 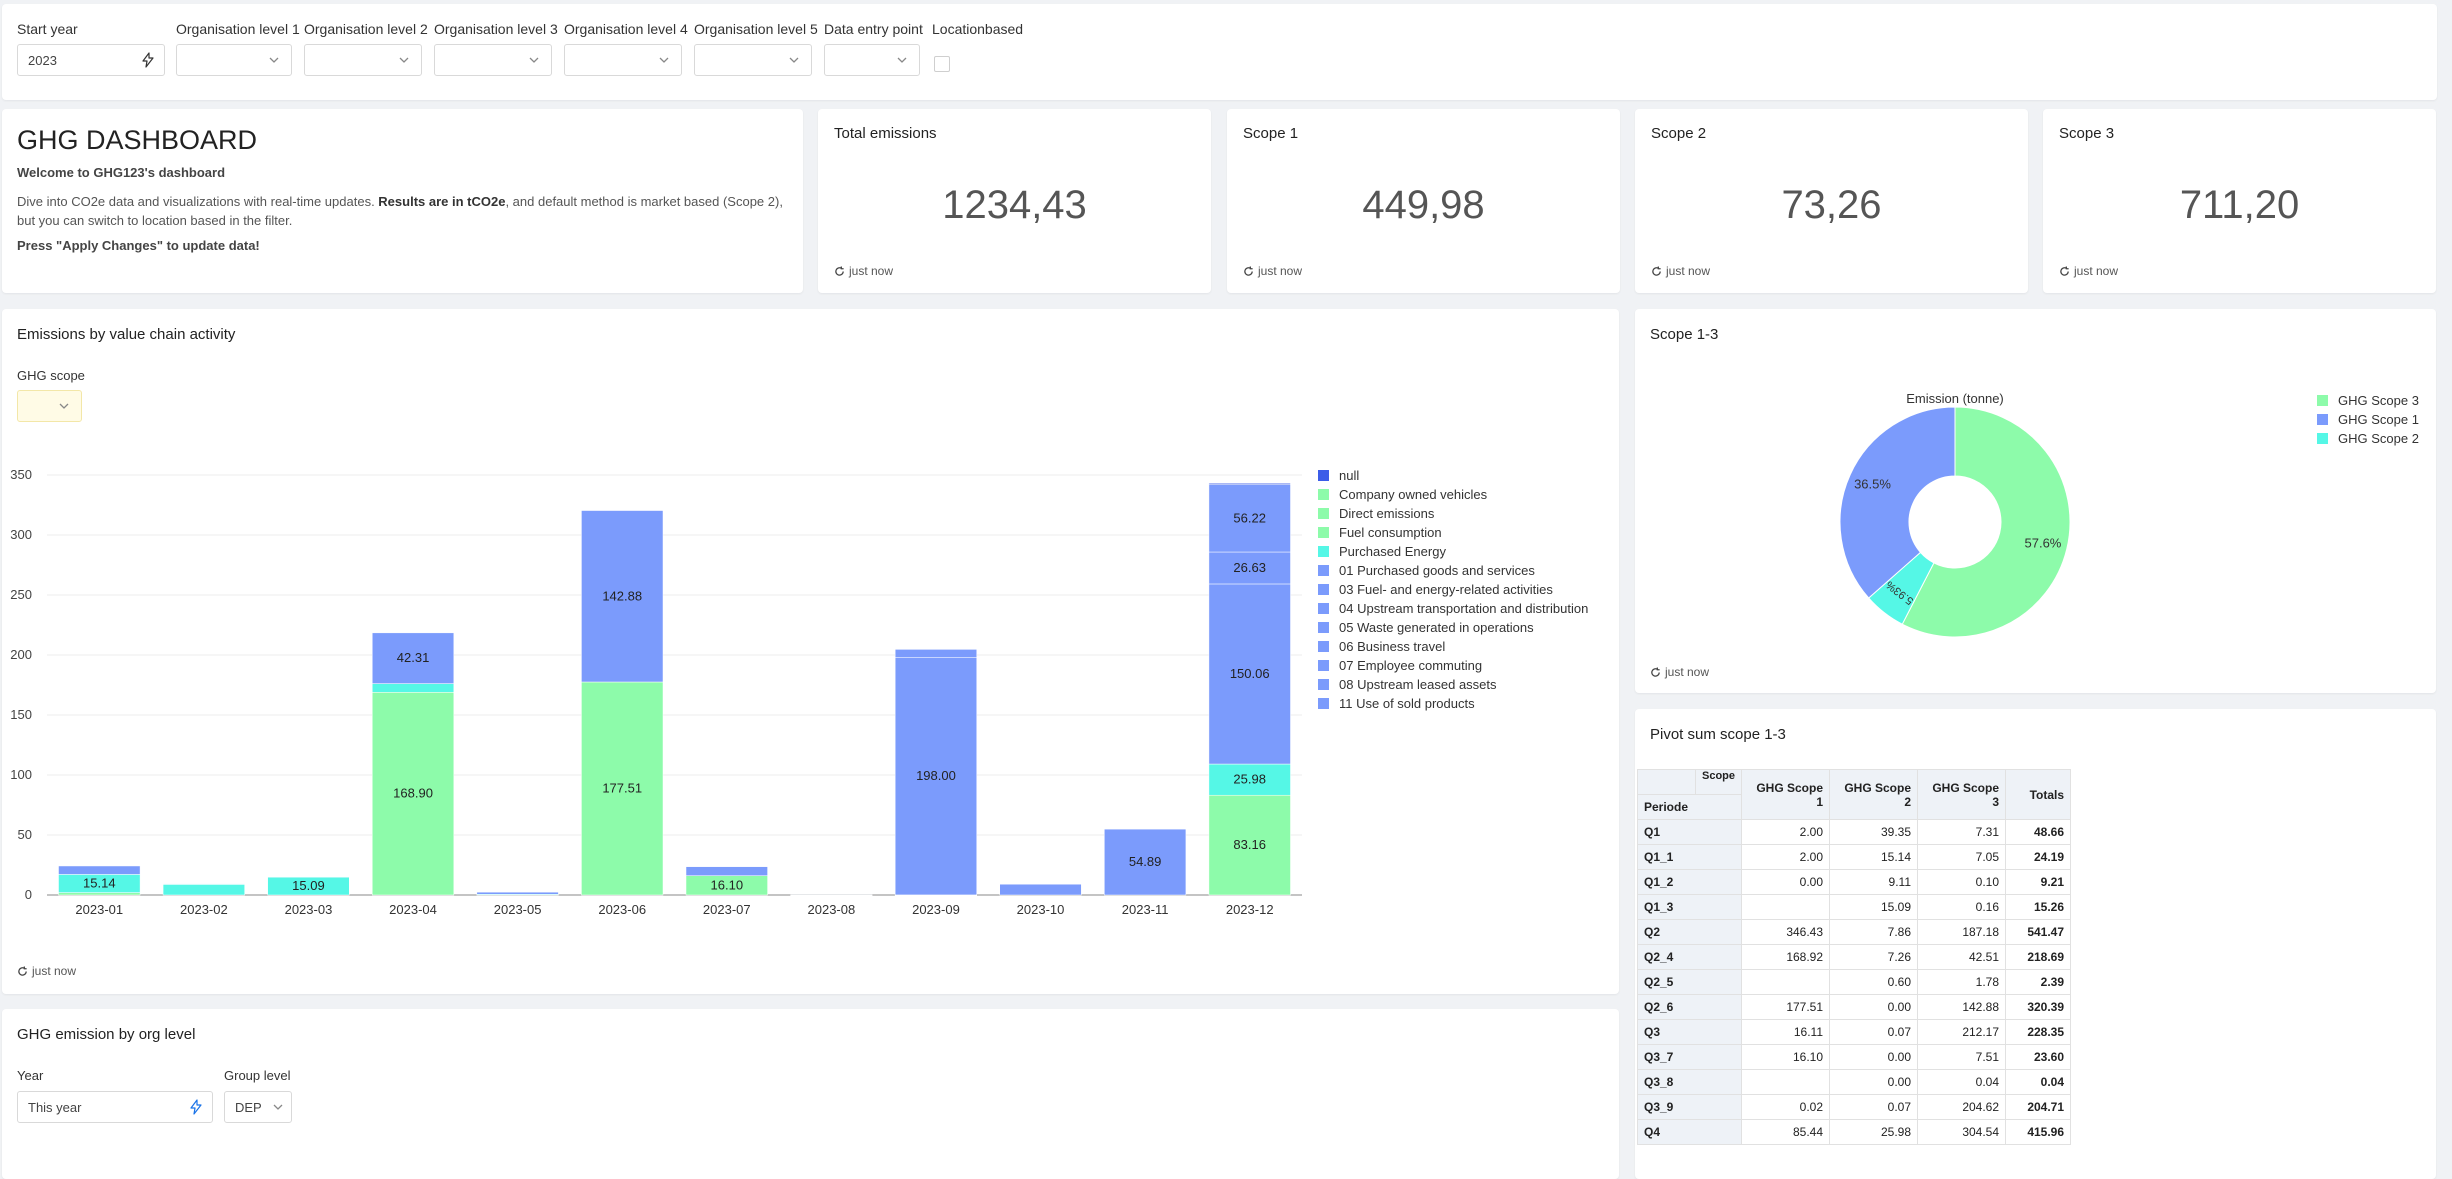 What do you see at coordinates (1453, 646) in the screenshot?
I see `legend-item: 06 Business travel` at bounding box center [1453, 646].